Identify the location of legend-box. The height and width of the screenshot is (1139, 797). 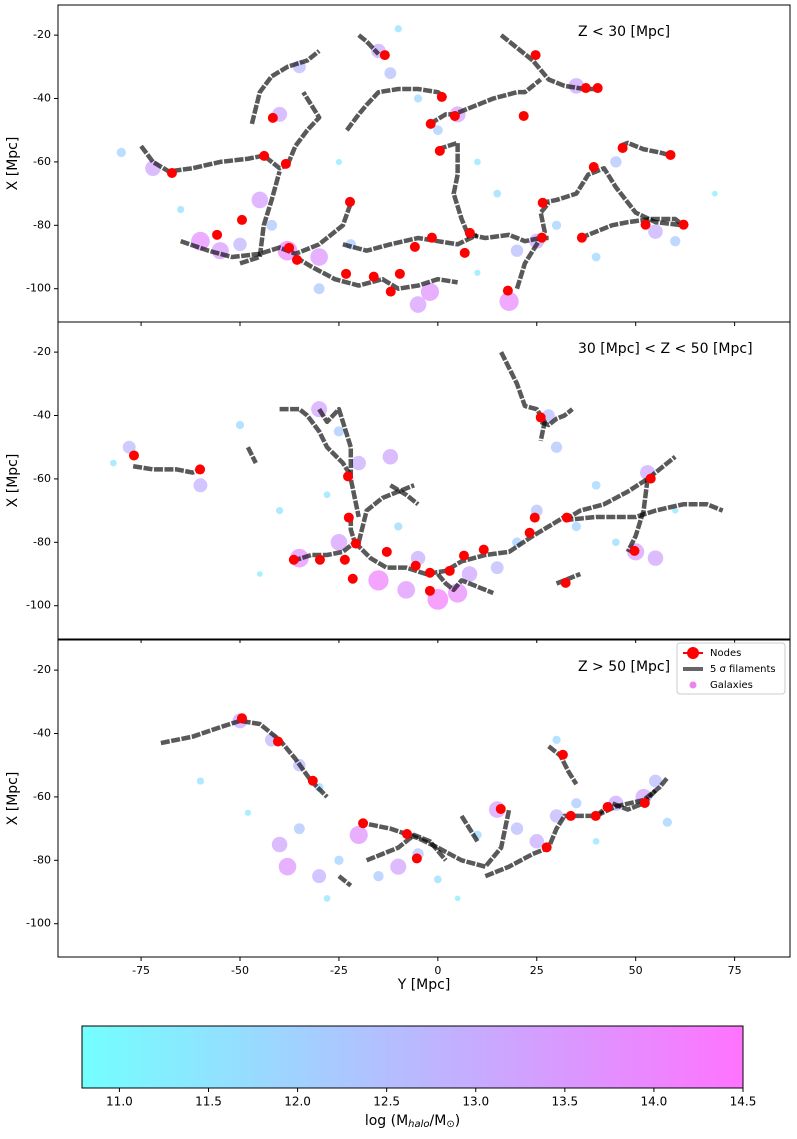
(731, 668).